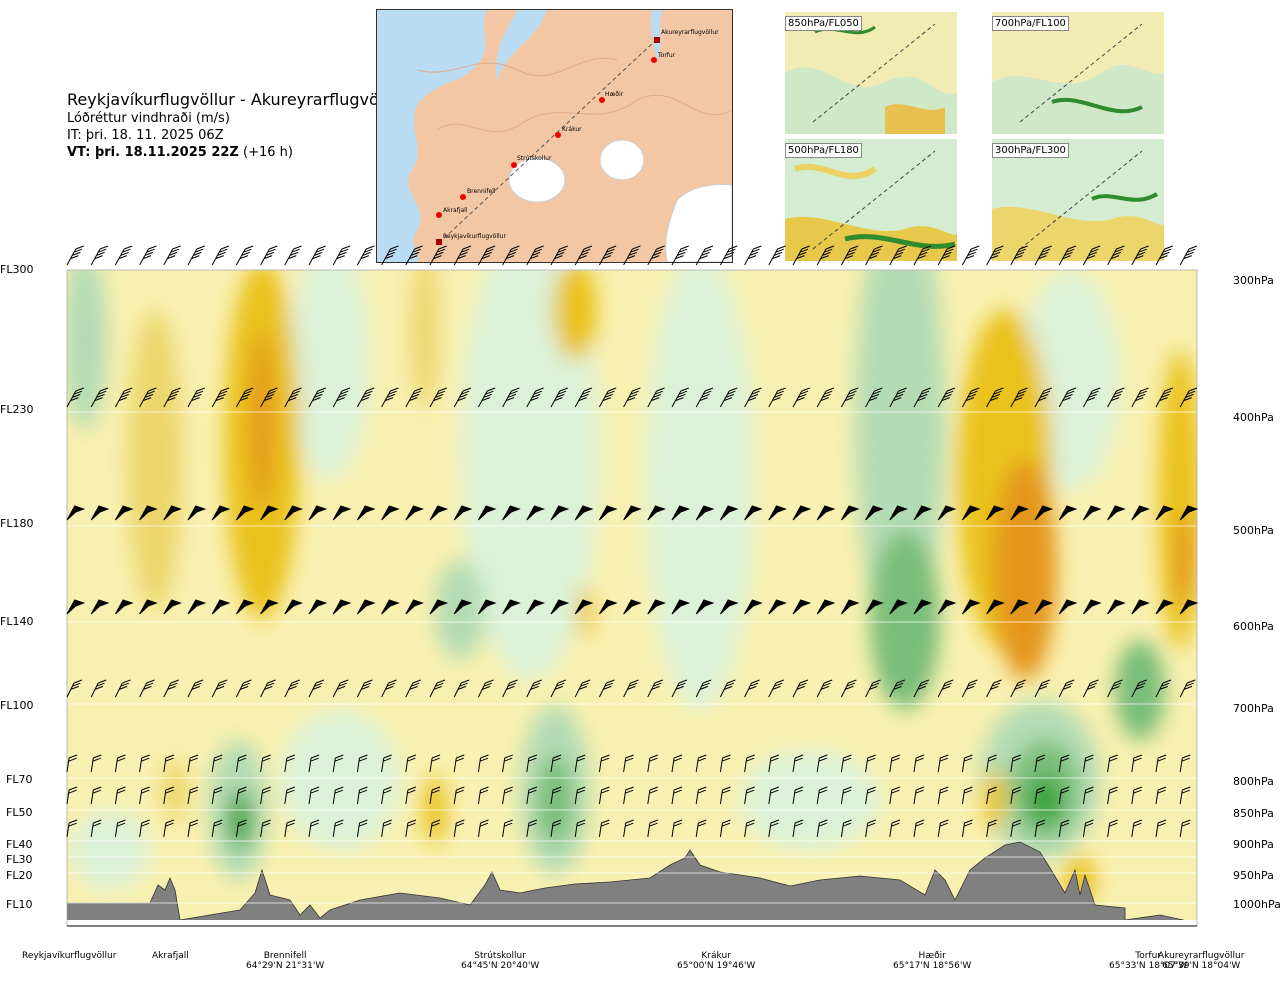 This screenshot has height=981, width=1280. I want to click on panel-700: 700hPa/FL100, so click(1078, 73).